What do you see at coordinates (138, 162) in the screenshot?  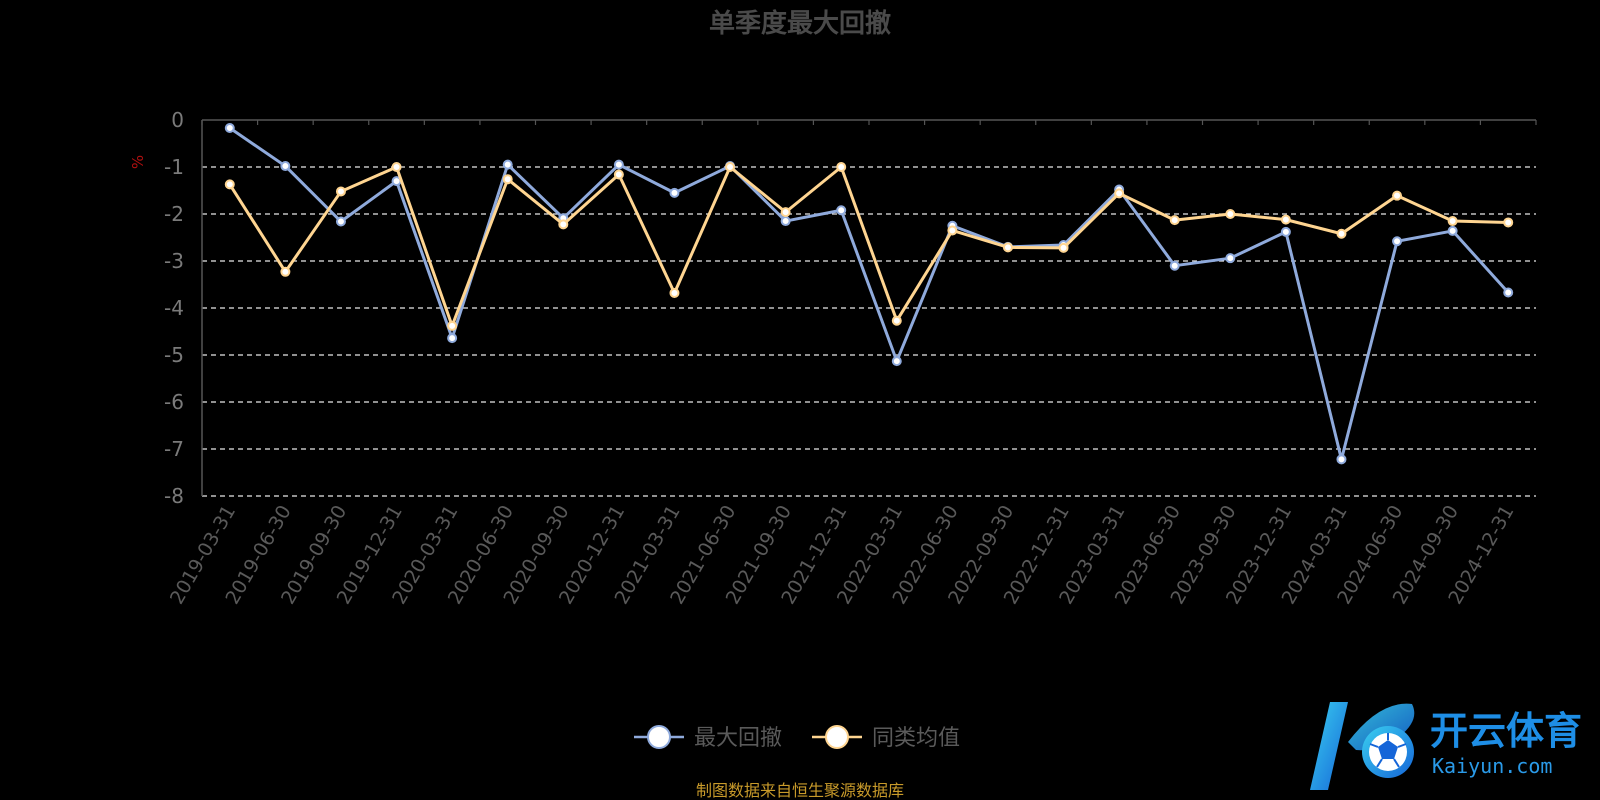 I see `y-axis-unit: %` at bounding box center [138, 162].